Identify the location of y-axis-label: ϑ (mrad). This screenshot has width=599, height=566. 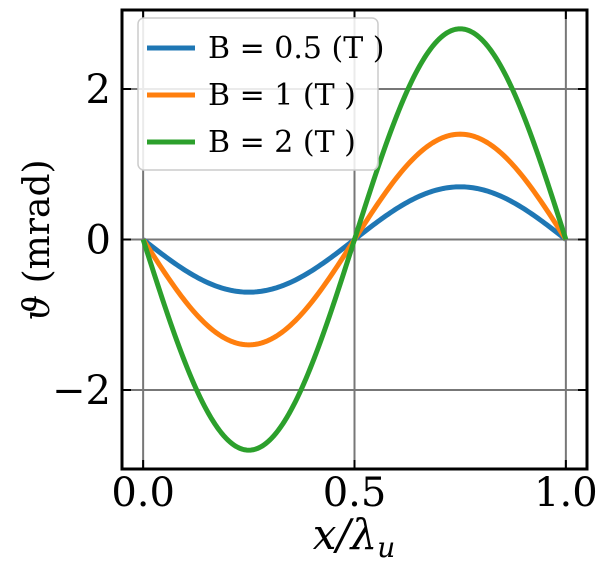
(37, 239).